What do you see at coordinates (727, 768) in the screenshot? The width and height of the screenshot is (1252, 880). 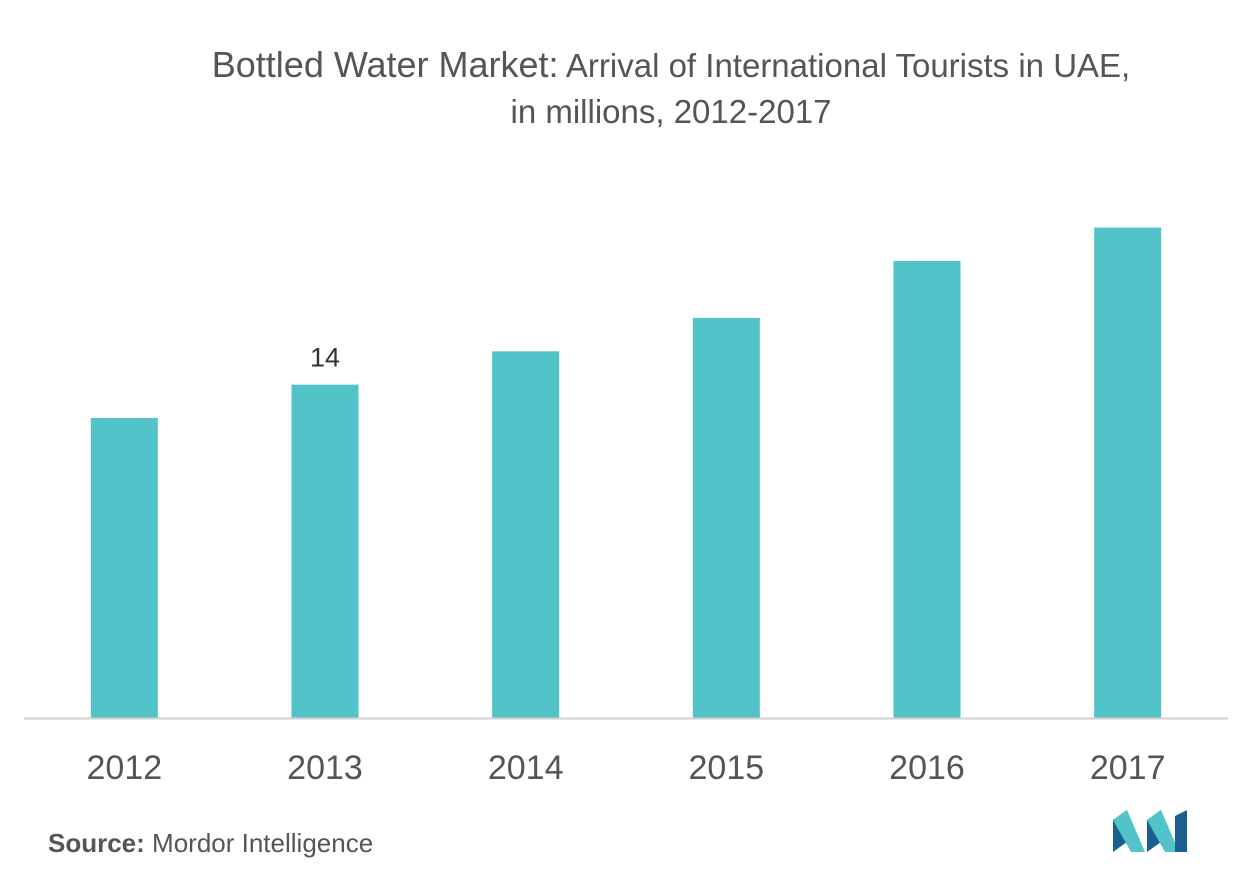 I see `x-tick-label-2015: 2015` at bounding box center [727, 768].